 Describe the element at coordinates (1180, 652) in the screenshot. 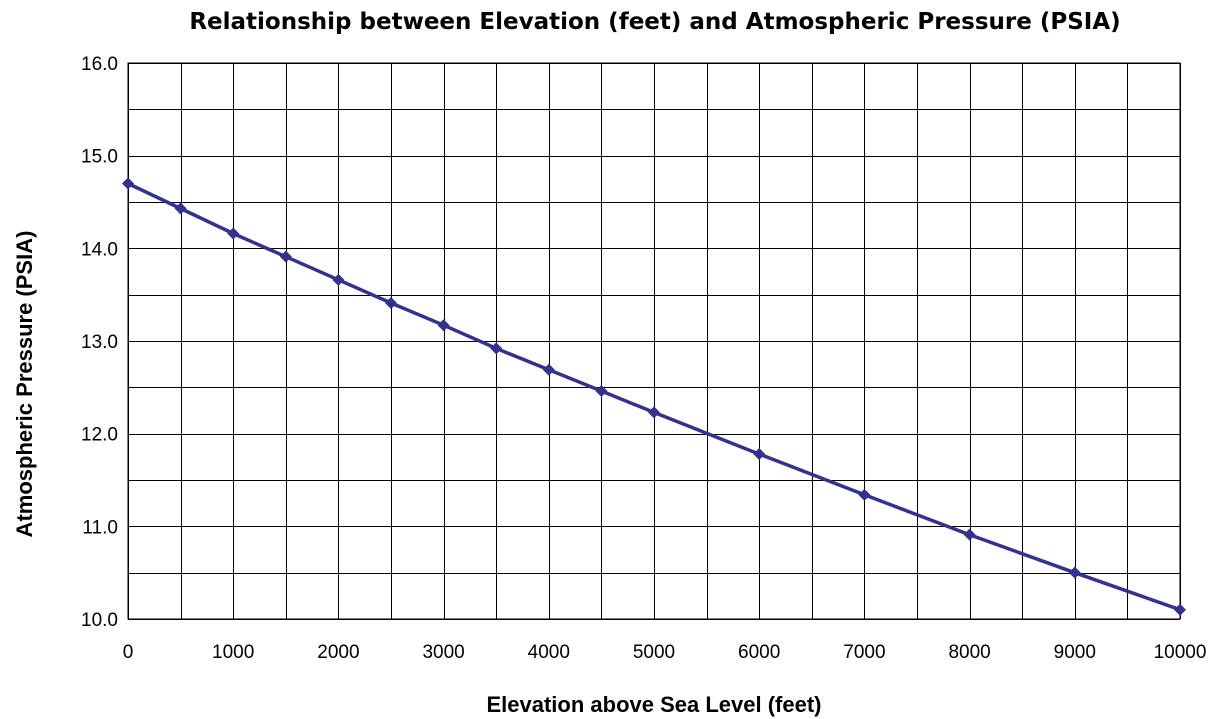

I see `x-tick-label: 10000` at that location.